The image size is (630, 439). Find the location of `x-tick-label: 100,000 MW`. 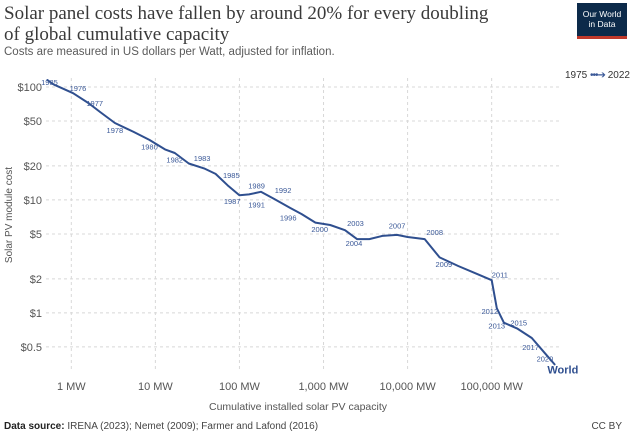

x-tick-label: 100,000 MW is located at coordinates (491, 387).